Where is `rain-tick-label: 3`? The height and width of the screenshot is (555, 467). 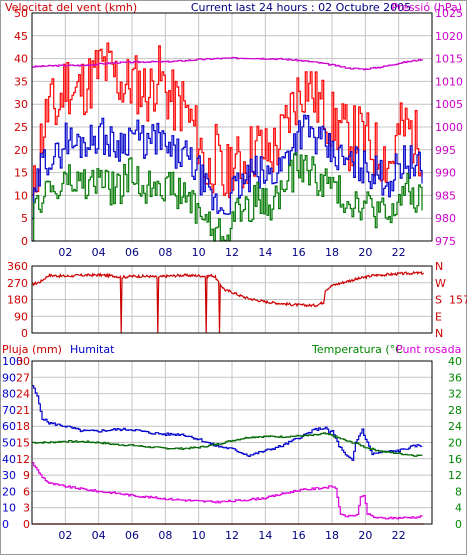 rain-tick-label: 3 is located at coordinates (26, 508).